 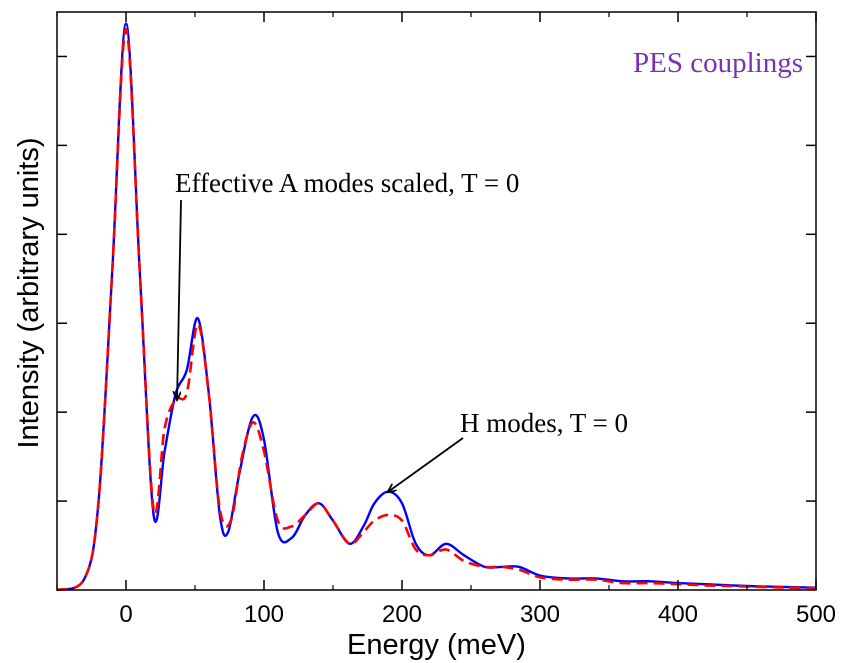 What do you see at coordinates (29, 292) in the screenshot?
I see `y-axis-title: Intensity (arbitrary units)` at bounding box center [29, 292].